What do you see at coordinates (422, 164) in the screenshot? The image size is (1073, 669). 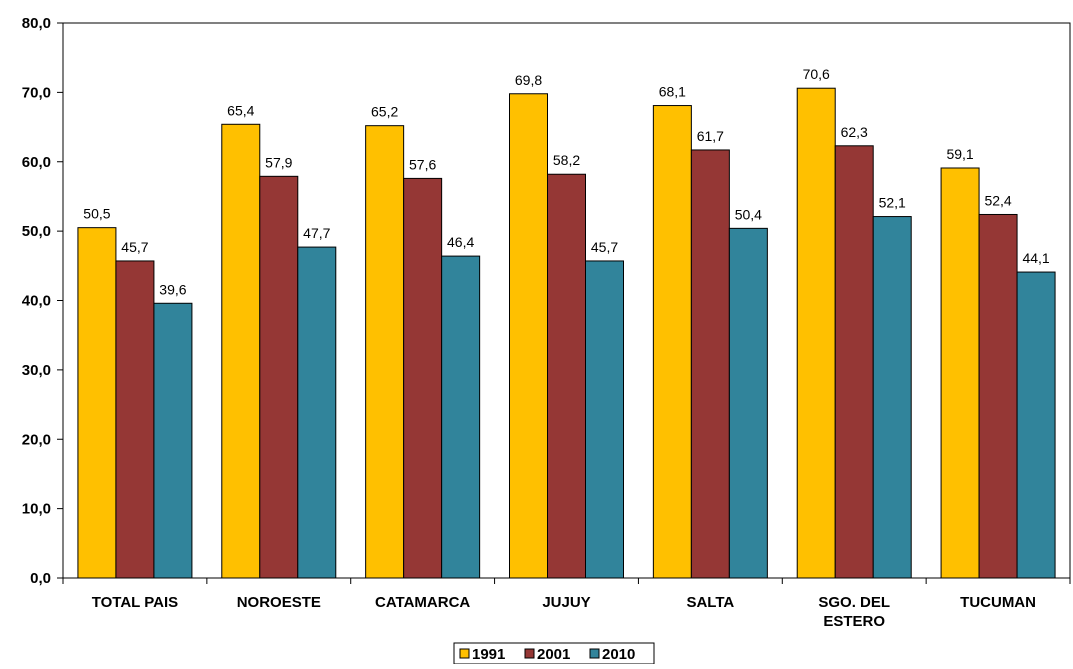 I see `data-label: 57,6` at bounding box center [422, 164].